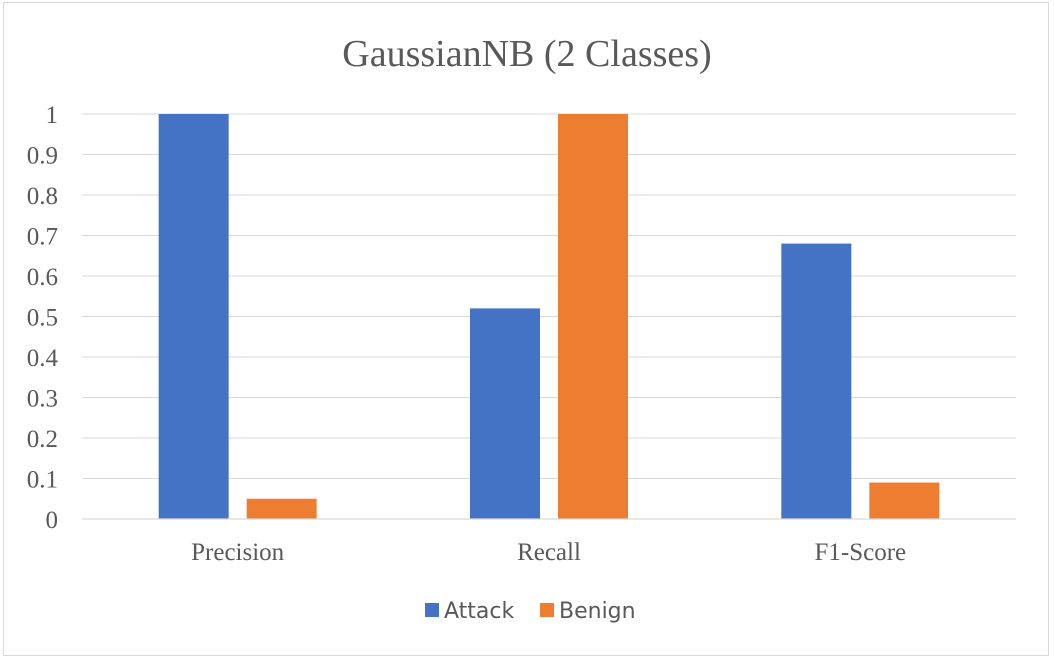 The width and height of the screenshot is (1054, 661). What do you see at coordinates (52, 115) in the screenshot?
I see `y-tick-label: 1` at bounding box center [52, 115].